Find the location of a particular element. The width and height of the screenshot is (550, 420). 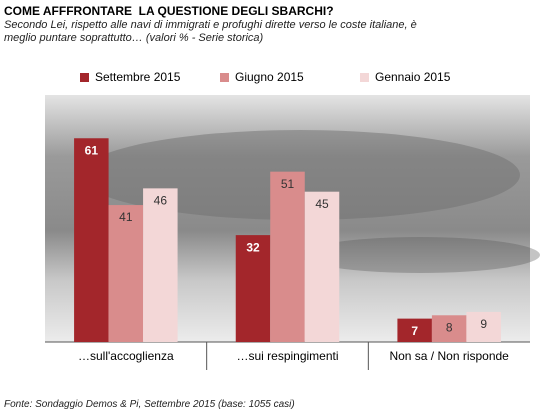

data-label: 7 is located at coordinates (414, 331).